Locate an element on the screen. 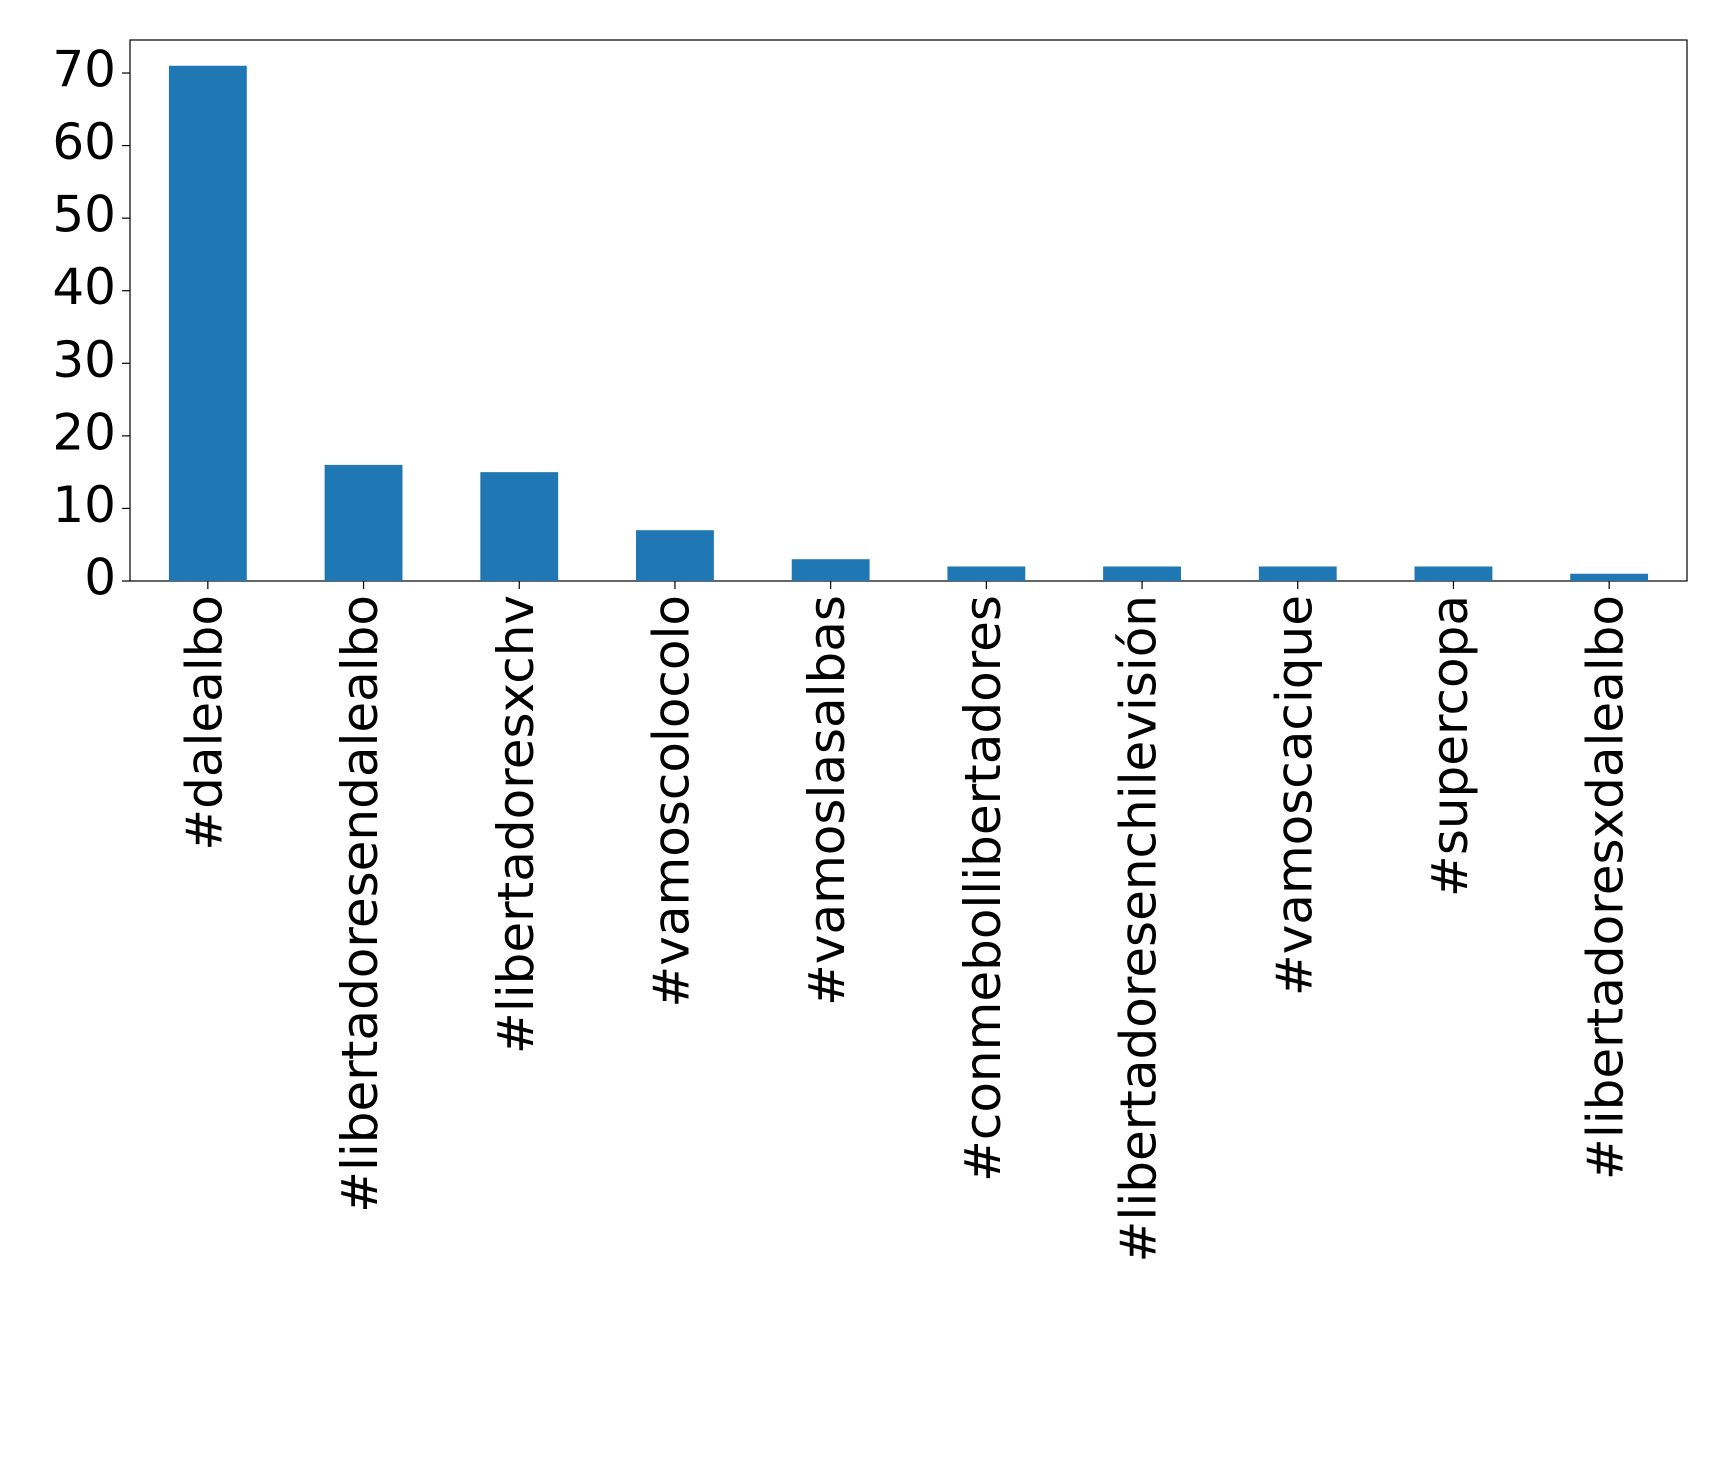  x-tick-label: #vamoscacique is located at coordinates (1294, 795).